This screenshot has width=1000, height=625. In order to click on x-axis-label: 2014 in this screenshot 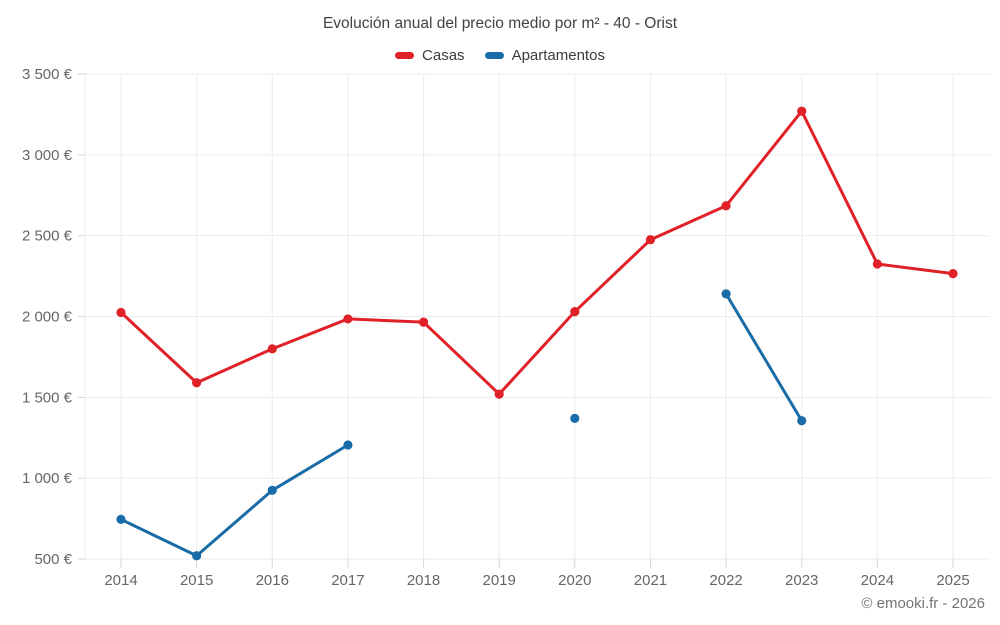, I will do `click(120, 580)`.